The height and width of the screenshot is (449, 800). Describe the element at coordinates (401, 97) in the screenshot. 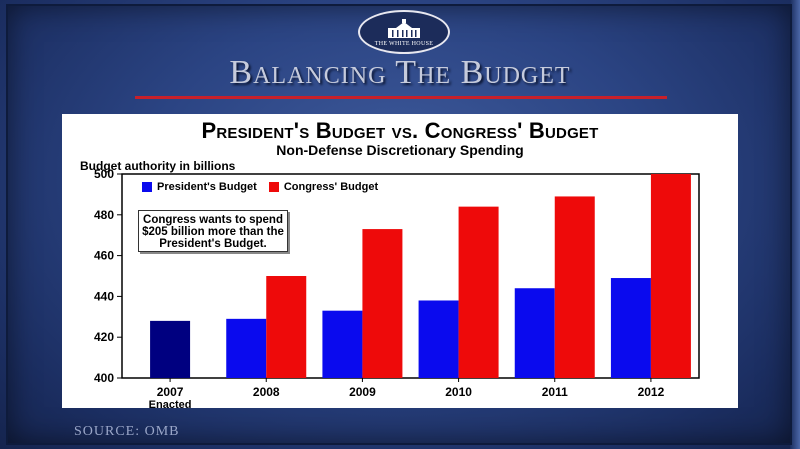

I see `title-underline` at that location.